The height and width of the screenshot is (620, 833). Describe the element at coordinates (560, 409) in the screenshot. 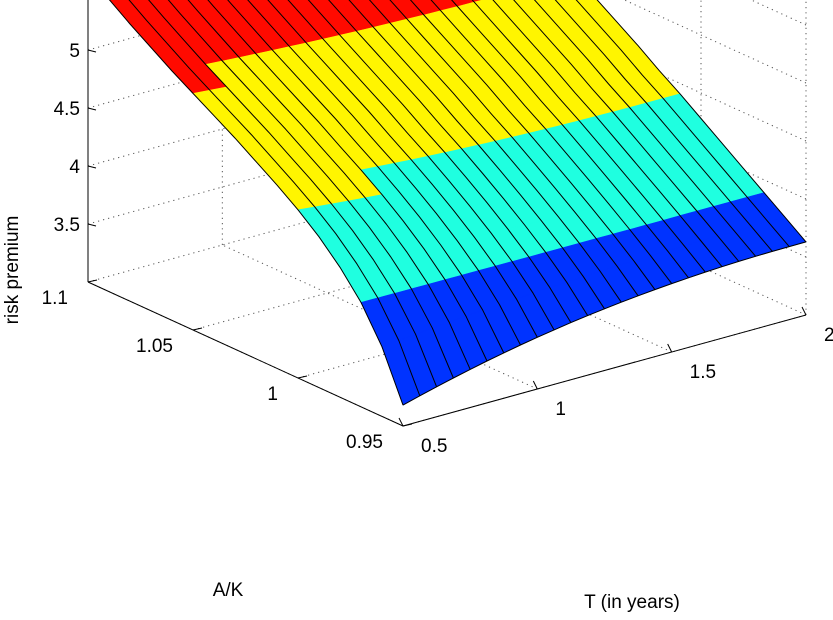

I see `x-tick-label: 1` at that location.